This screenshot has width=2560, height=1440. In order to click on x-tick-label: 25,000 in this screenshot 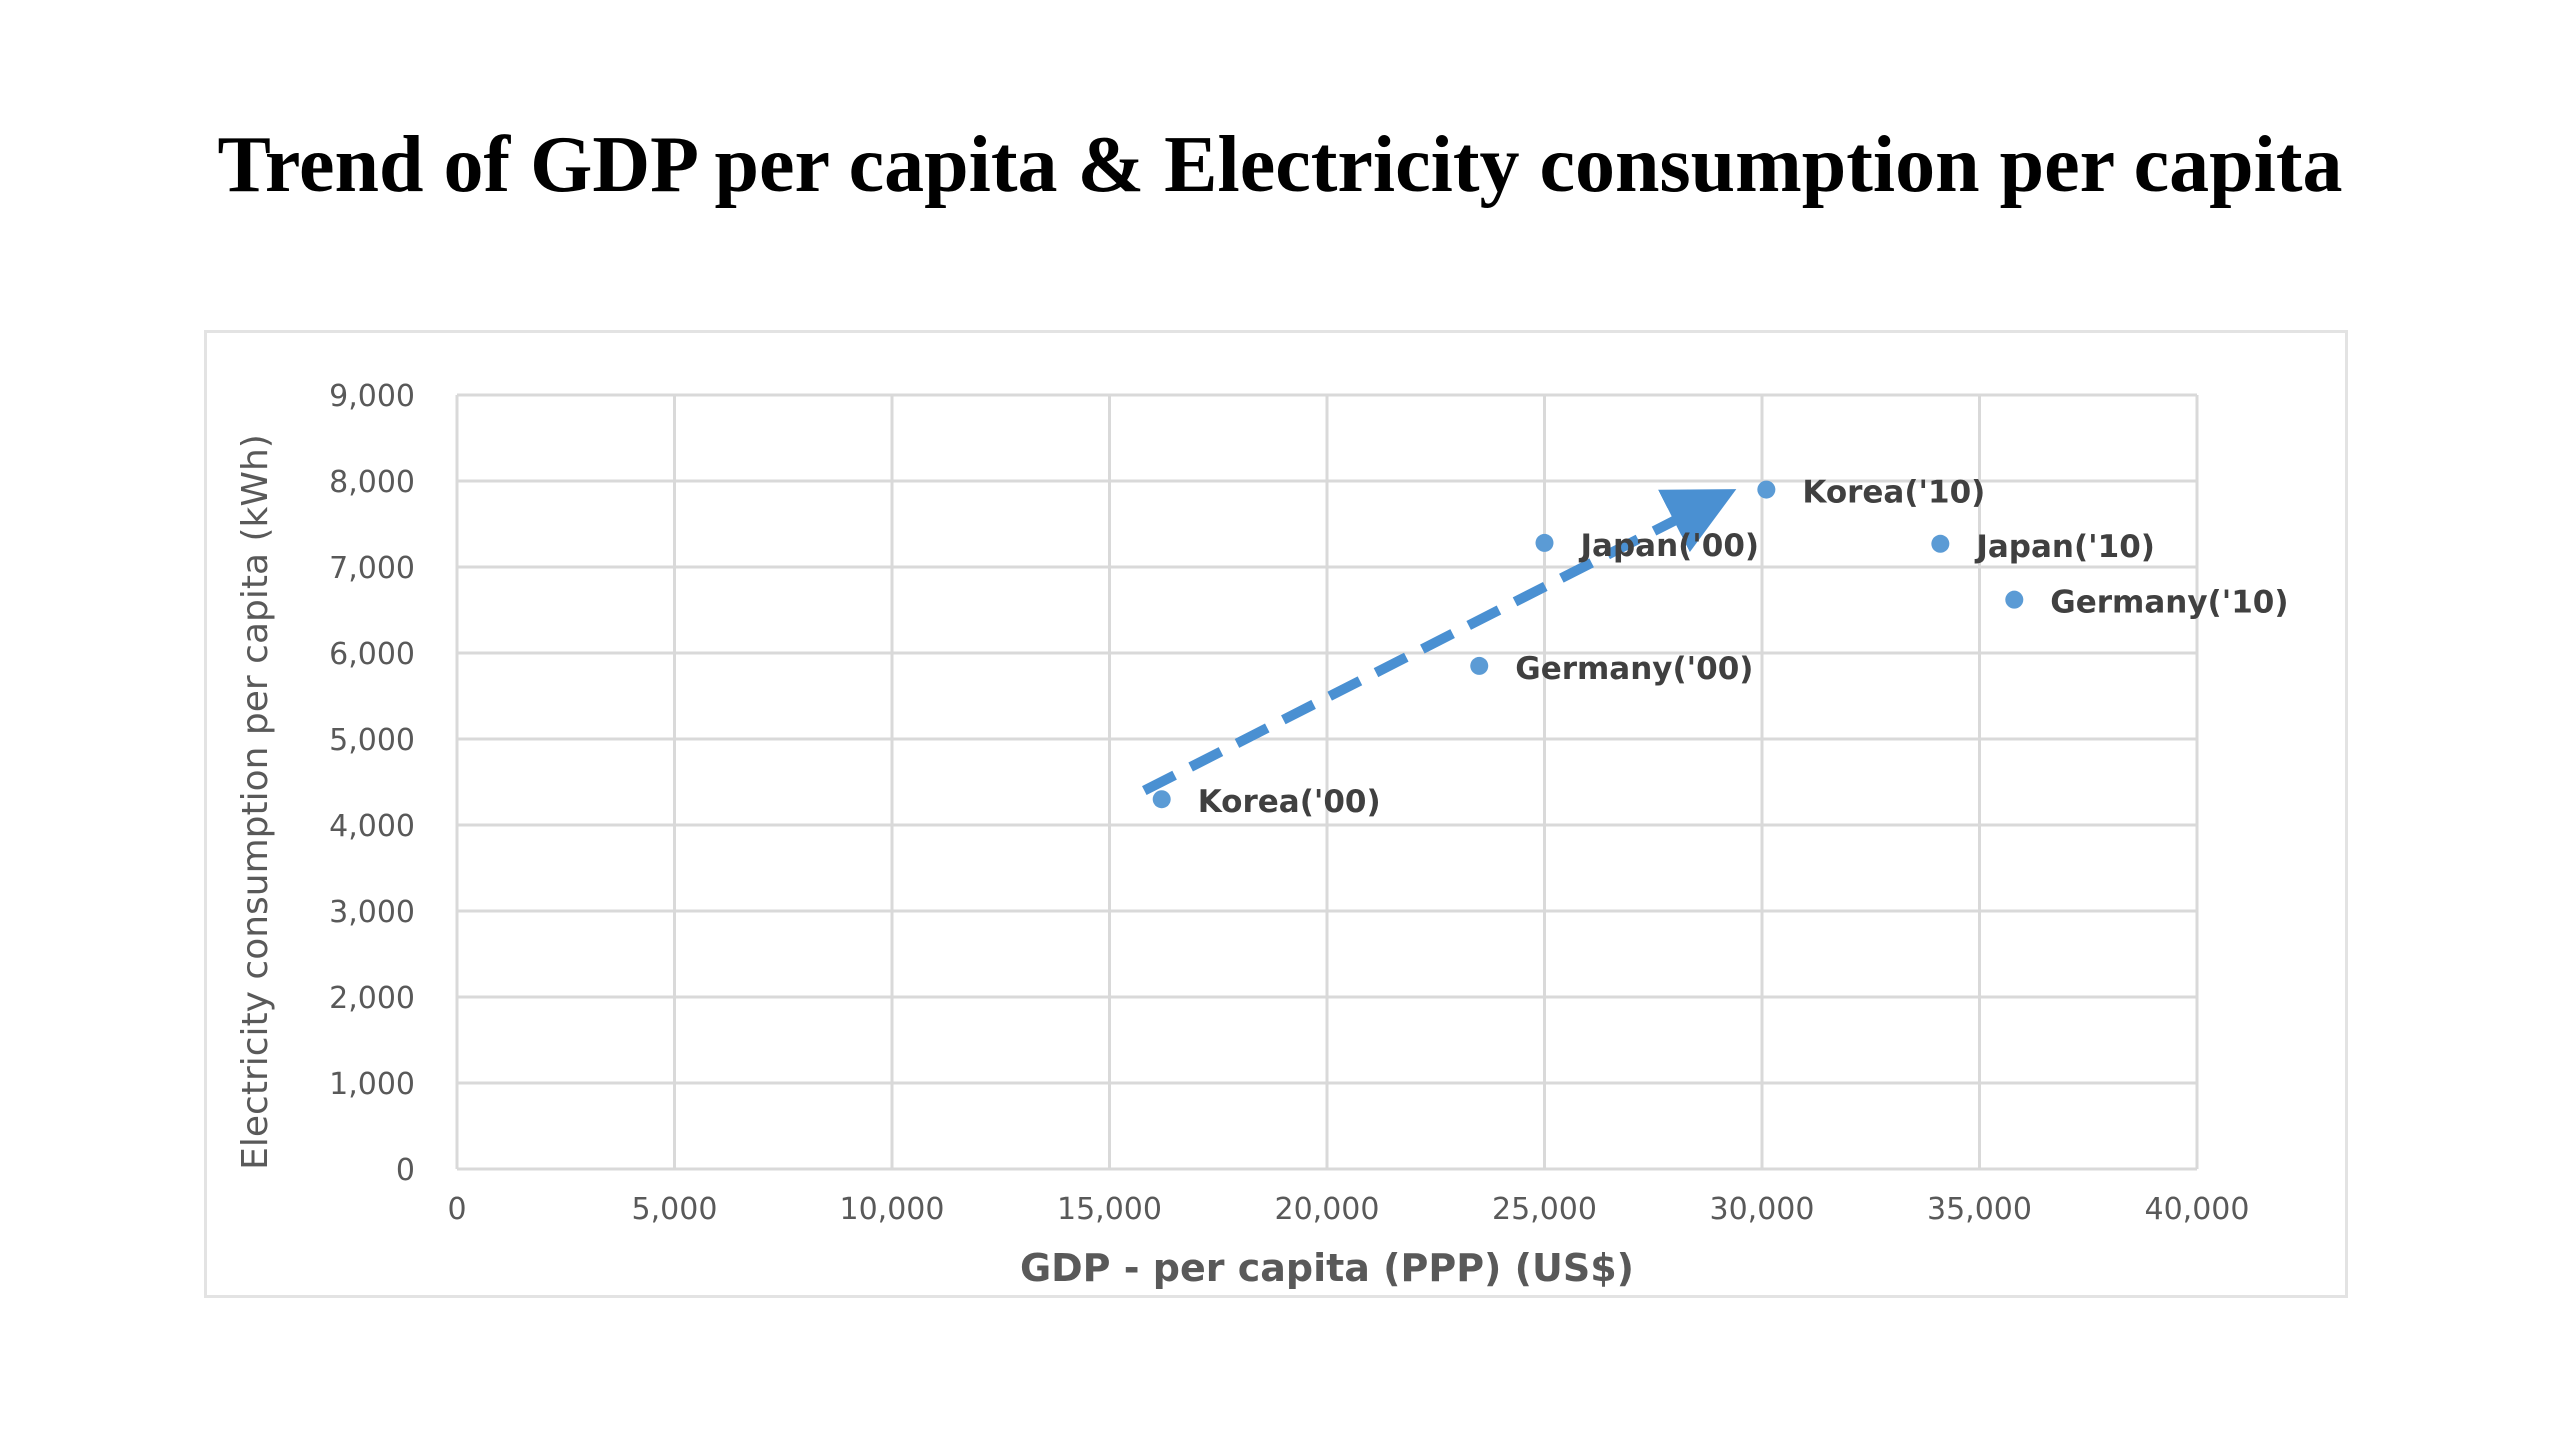, I will do `click(1544, 1209)`.